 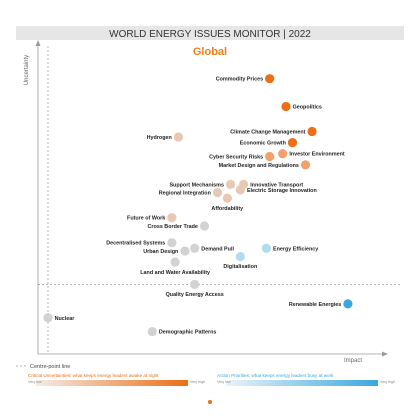 What do you see at coordinates (210, 52) in the screenshot?
I see `chart-subtitle: Global` at bounding box center [210, 52].